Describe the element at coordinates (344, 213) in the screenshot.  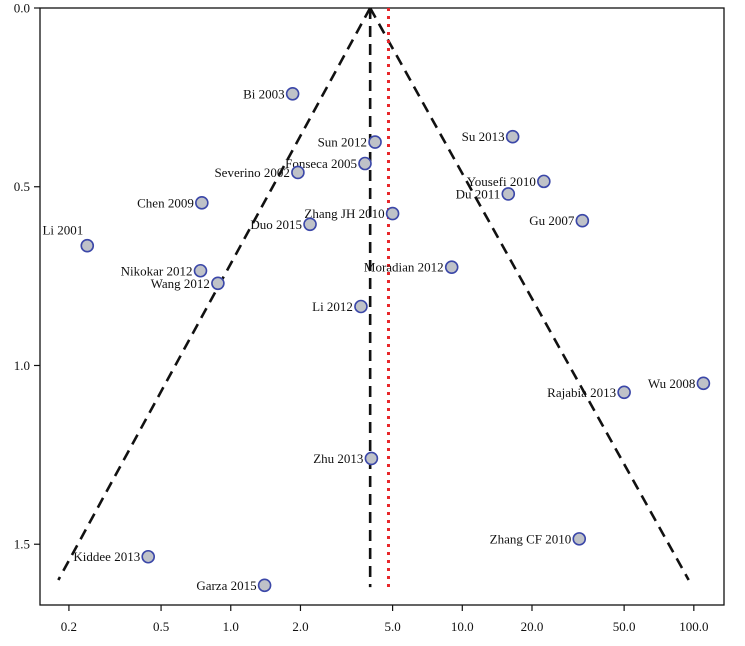
I see `study-label: Zhang JH 2010` at that location.